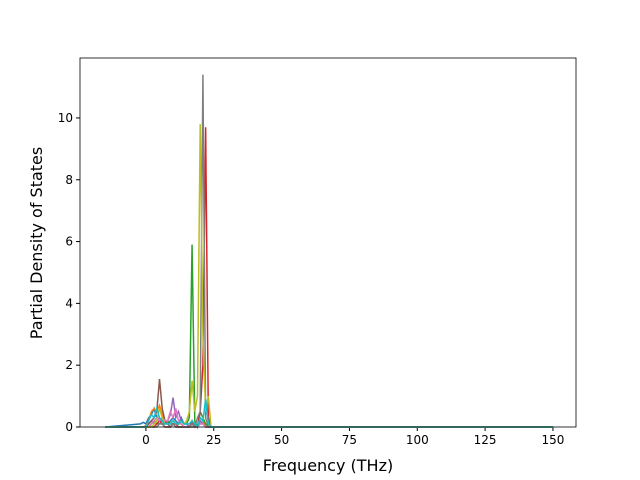 Image resolution: width=640 pixels, height=480 pixels. Describe the element at coordinates (213, 440) in the screenshot. I see `x-tick-label: 25` at that location.